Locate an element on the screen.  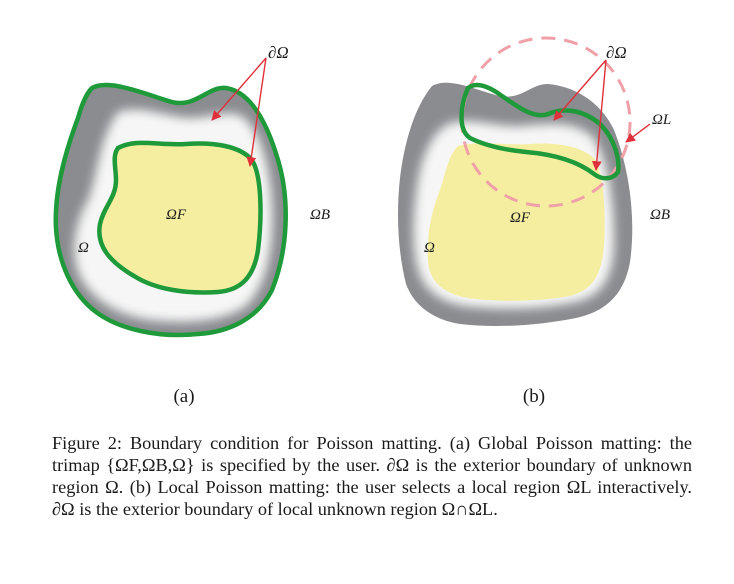
panel-a-inner-boundary is located at coordinates (180, 217).